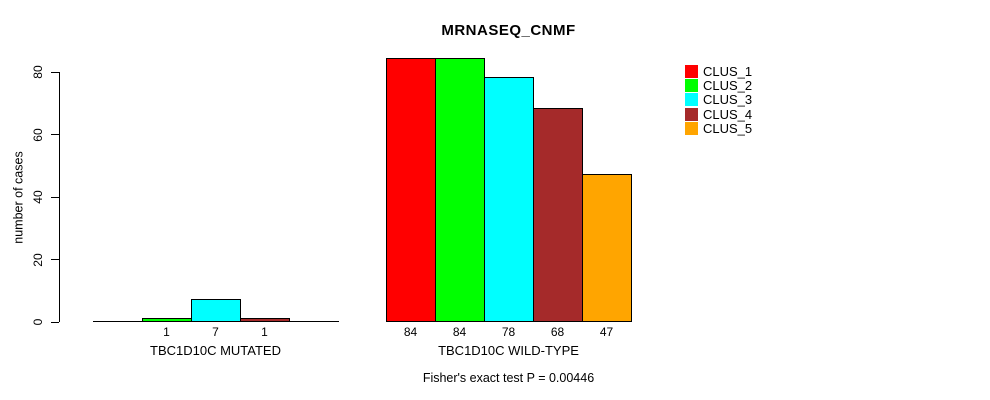 This screenshot has width=990, height=400. I want to click on legend-label: CLUS_2, so click(728, 86).